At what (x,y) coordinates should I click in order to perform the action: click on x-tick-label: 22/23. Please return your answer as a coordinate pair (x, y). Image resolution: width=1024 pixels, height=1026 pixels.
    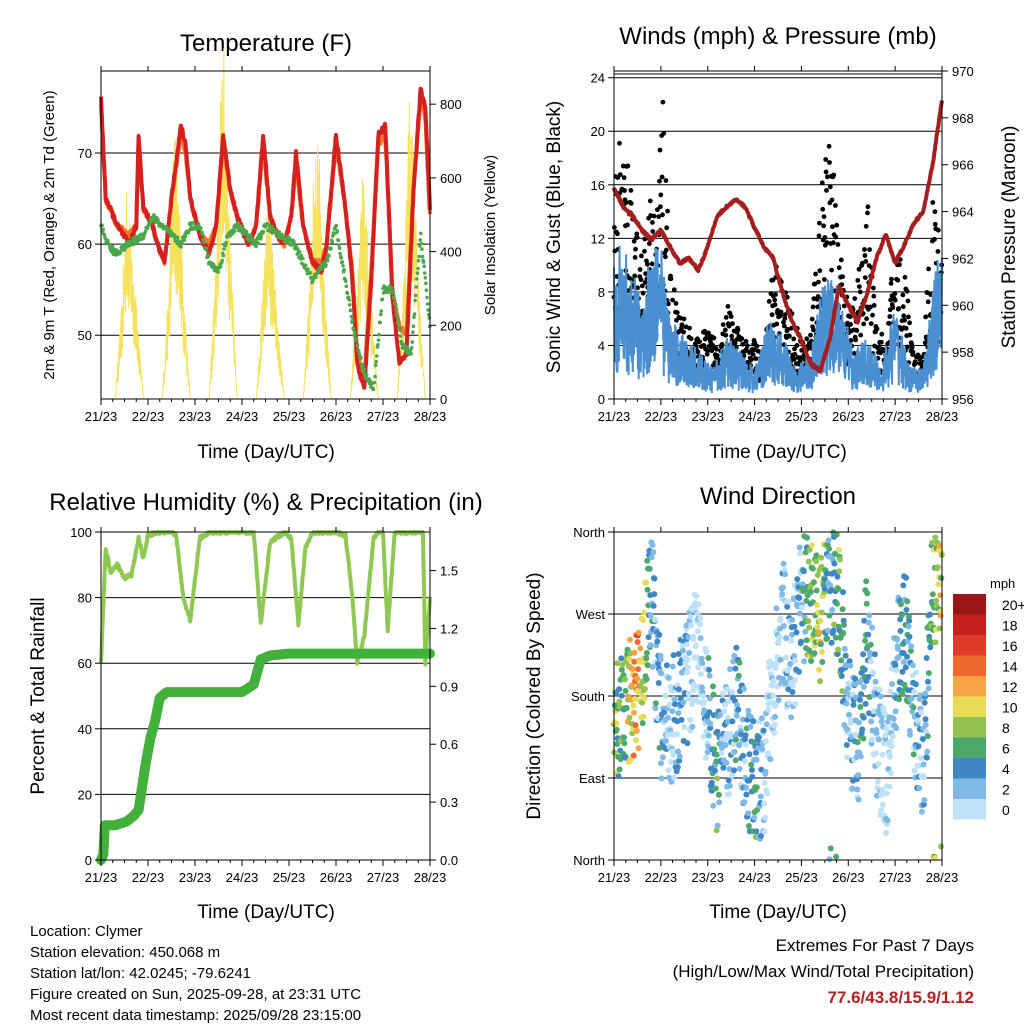
    Looking at the image, I should click on (661, 416).